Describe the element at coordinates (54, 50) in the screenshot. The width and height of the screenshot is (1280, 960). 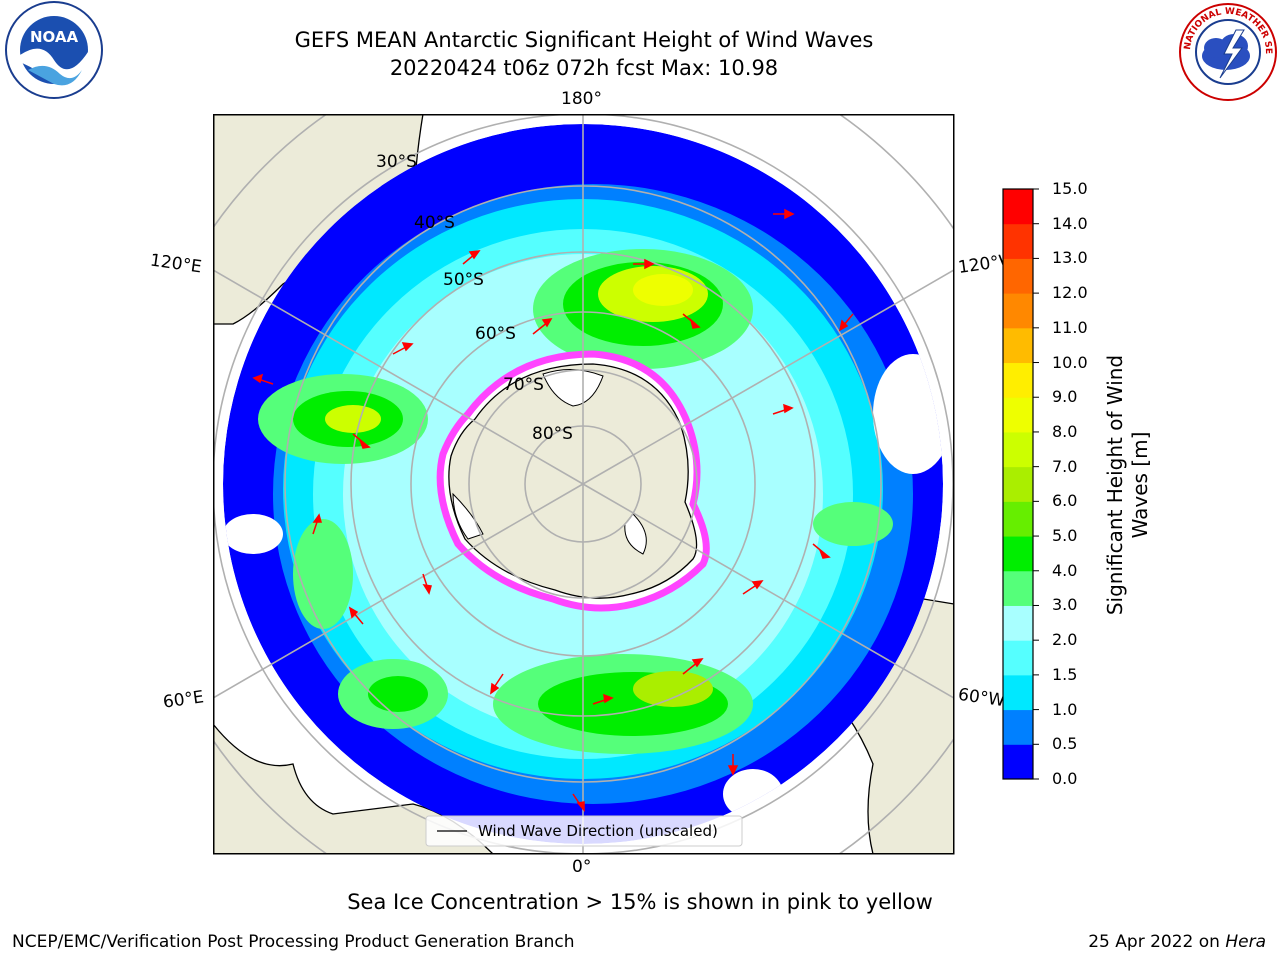
I see `noaa-logo-icon: NOAA` at that location.